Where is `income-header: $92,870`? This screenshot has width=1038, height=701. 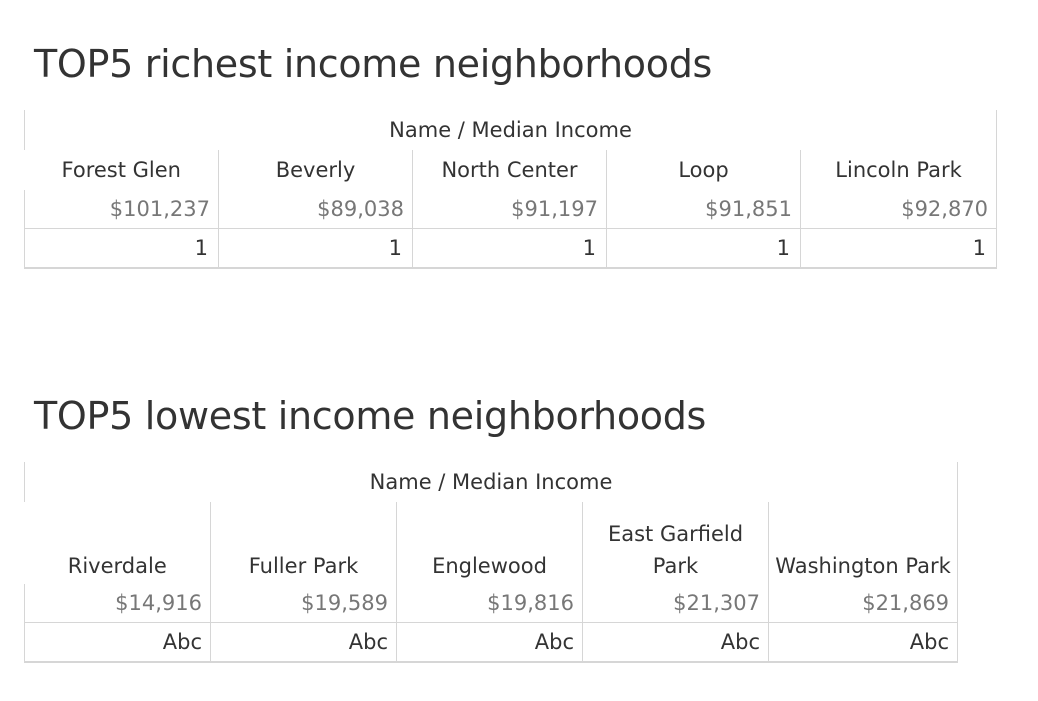 income-header: $92,870 is located at coordinates (899, 209).